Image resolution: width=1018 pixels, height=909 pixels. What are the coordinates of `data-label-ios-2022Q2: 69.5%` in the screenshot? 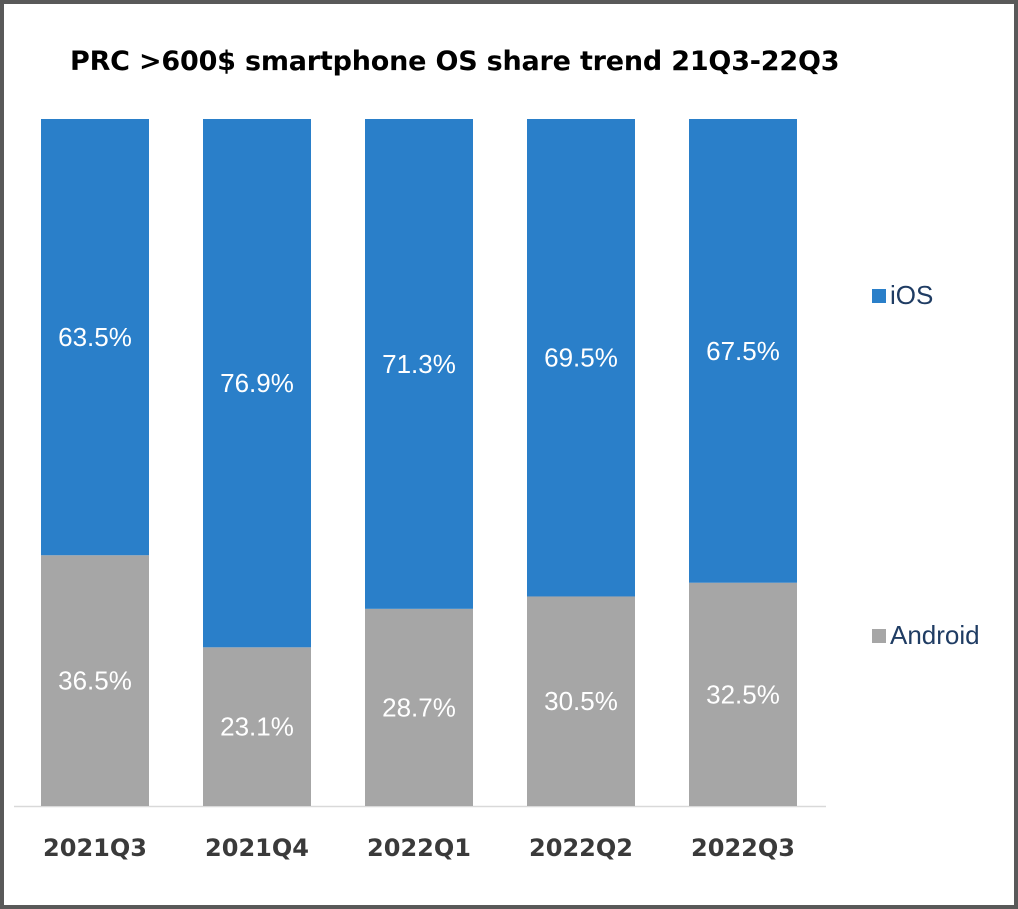 It's located at (581, 358).